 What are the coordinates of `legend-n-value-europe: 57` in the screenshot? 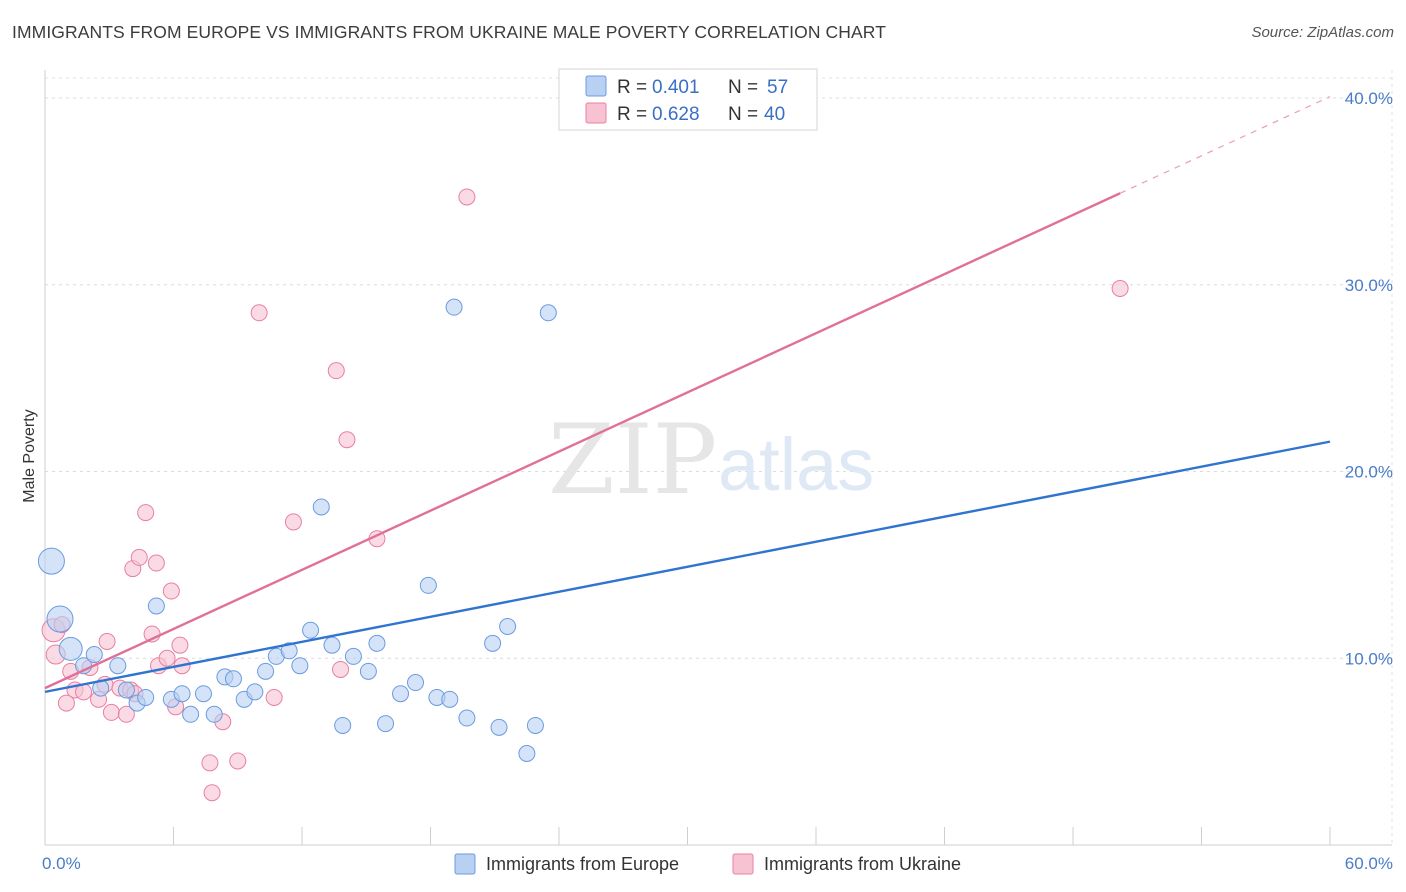 It's located at (777, 87).